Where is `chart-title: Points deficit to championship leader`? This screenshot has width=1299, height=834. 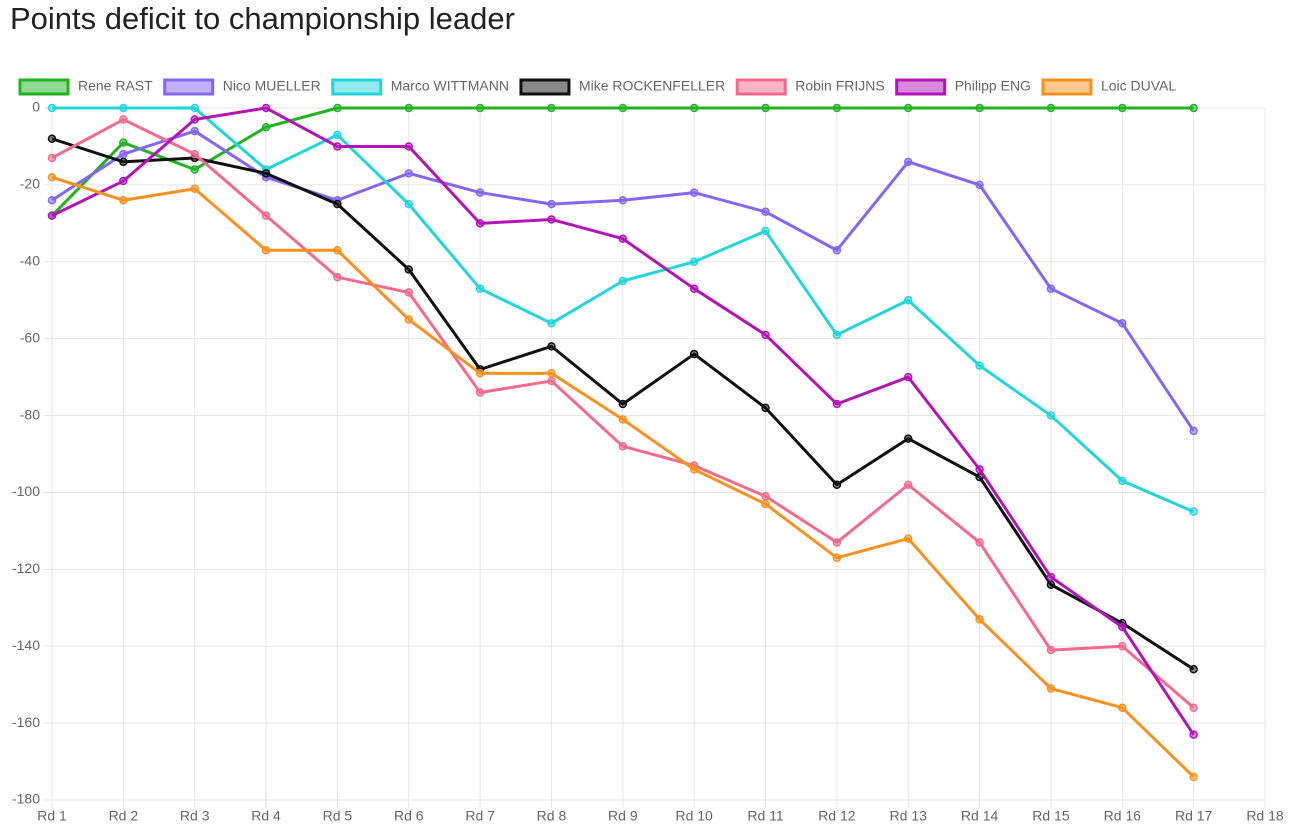
chart-title: Points deficit to championship leader is located at coordinates (262, 18).